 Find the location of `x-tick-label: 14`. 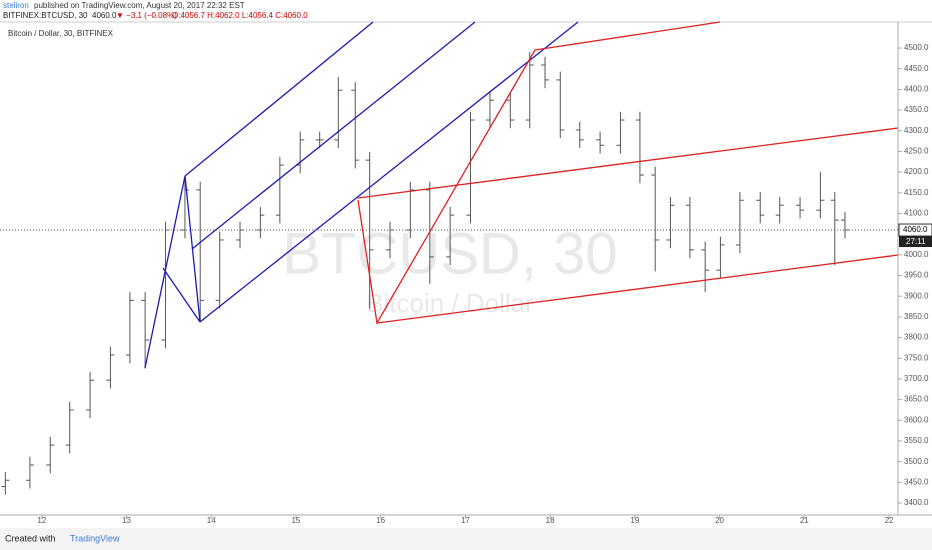

x-tick-label: 14 is located at coordinates (211, 520).